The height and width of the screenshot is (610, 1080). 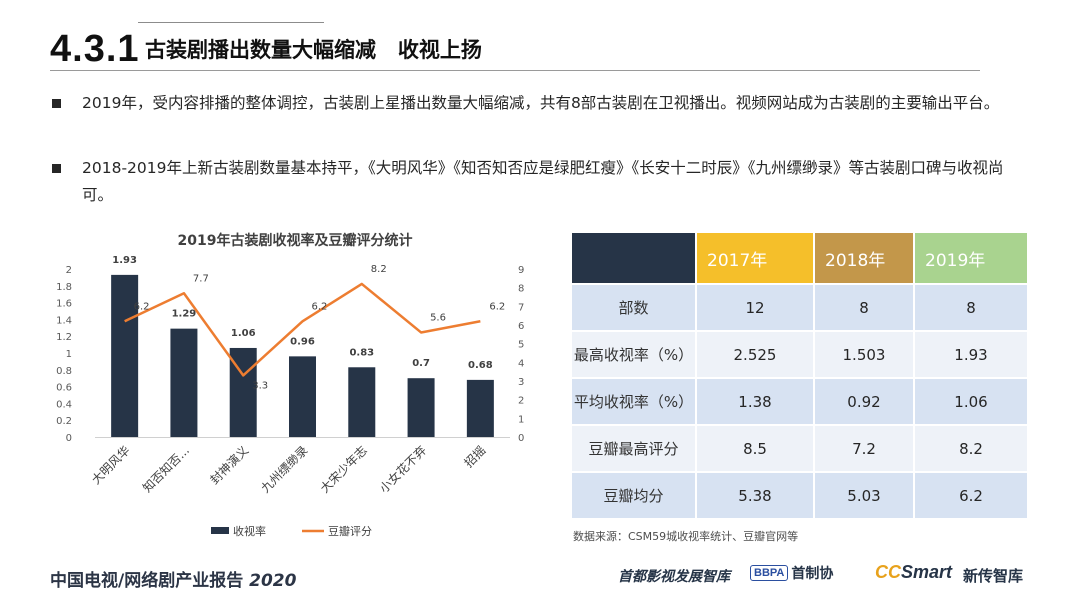 I want to click on y-left-tick-label: 0.6, so click(x=64, y=388).